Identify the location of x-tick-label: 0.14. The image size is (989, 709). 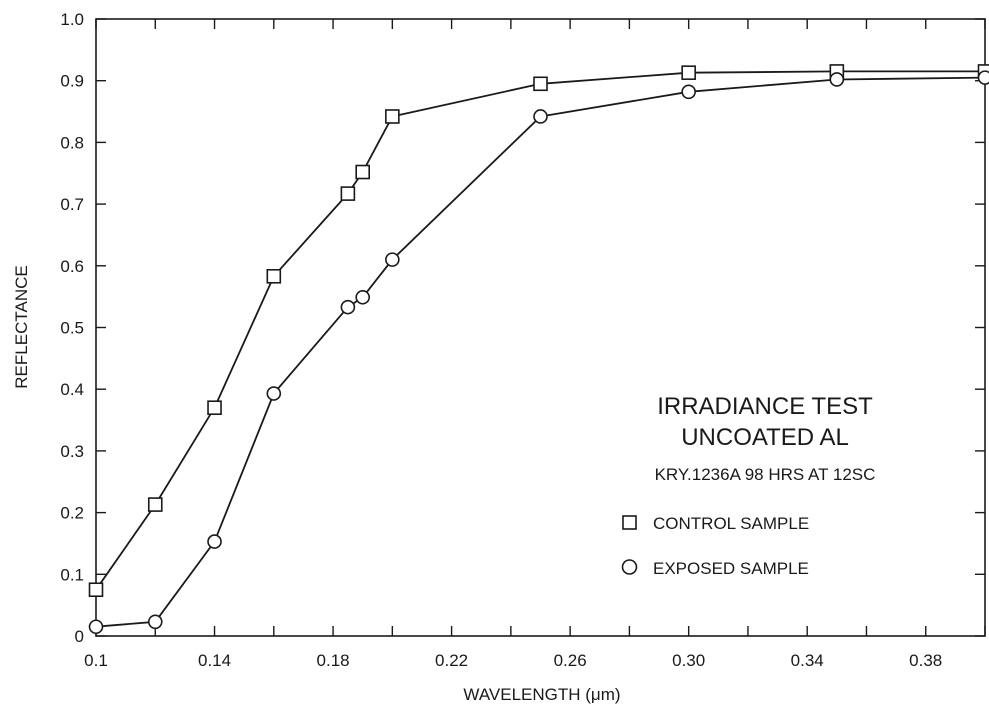
(214, 660).